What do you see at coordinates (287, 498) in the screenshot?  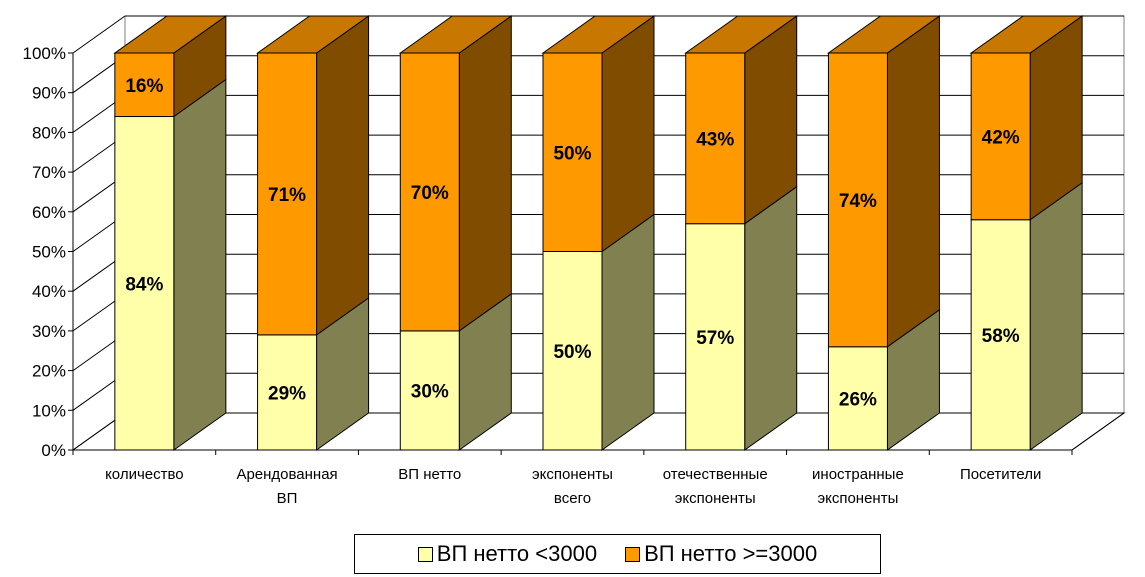 I see `x-tick-label: ВП` at bounding box center [287, 498].